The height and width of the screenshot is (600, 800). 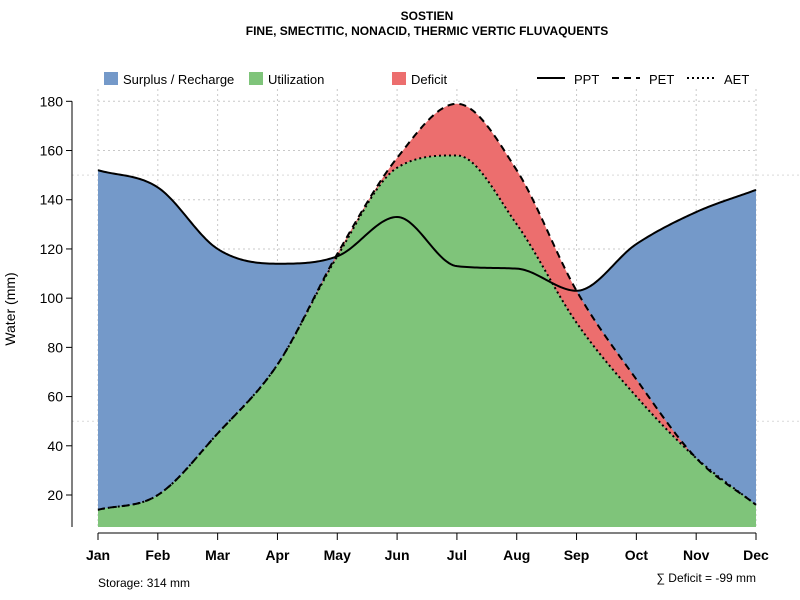 What do you see at coordinates (399, 78) in the screenshot?
I see `legend-swatch-deficit` at bounding box center [399, 78].